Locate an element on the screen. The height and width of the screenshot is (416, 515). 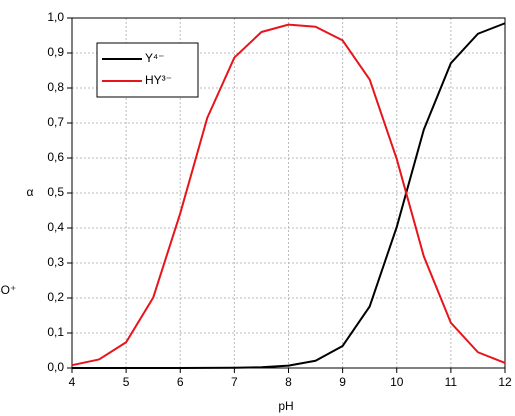
x-tick-label: 11 is located at coordinates (451, 382).